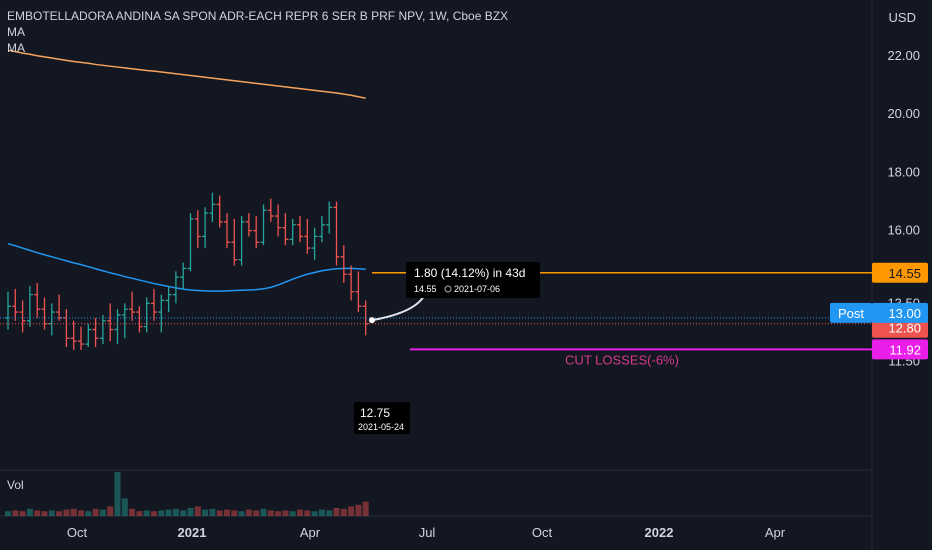 The width and height of the screenshot is (932, 550). I want to click on post-label-text: Post, so click(851, 313).